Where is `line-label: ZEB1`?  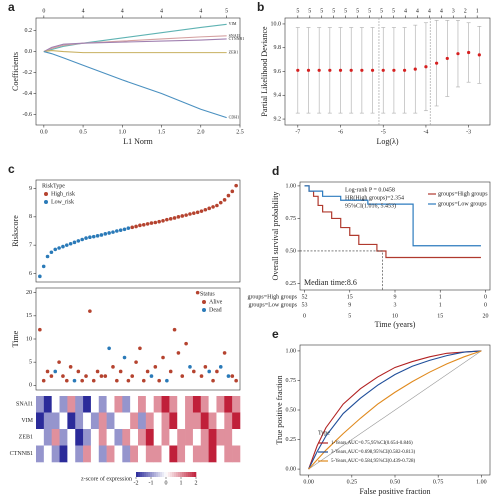 line-label: ZEB1 is located at coordinates (234, 52).